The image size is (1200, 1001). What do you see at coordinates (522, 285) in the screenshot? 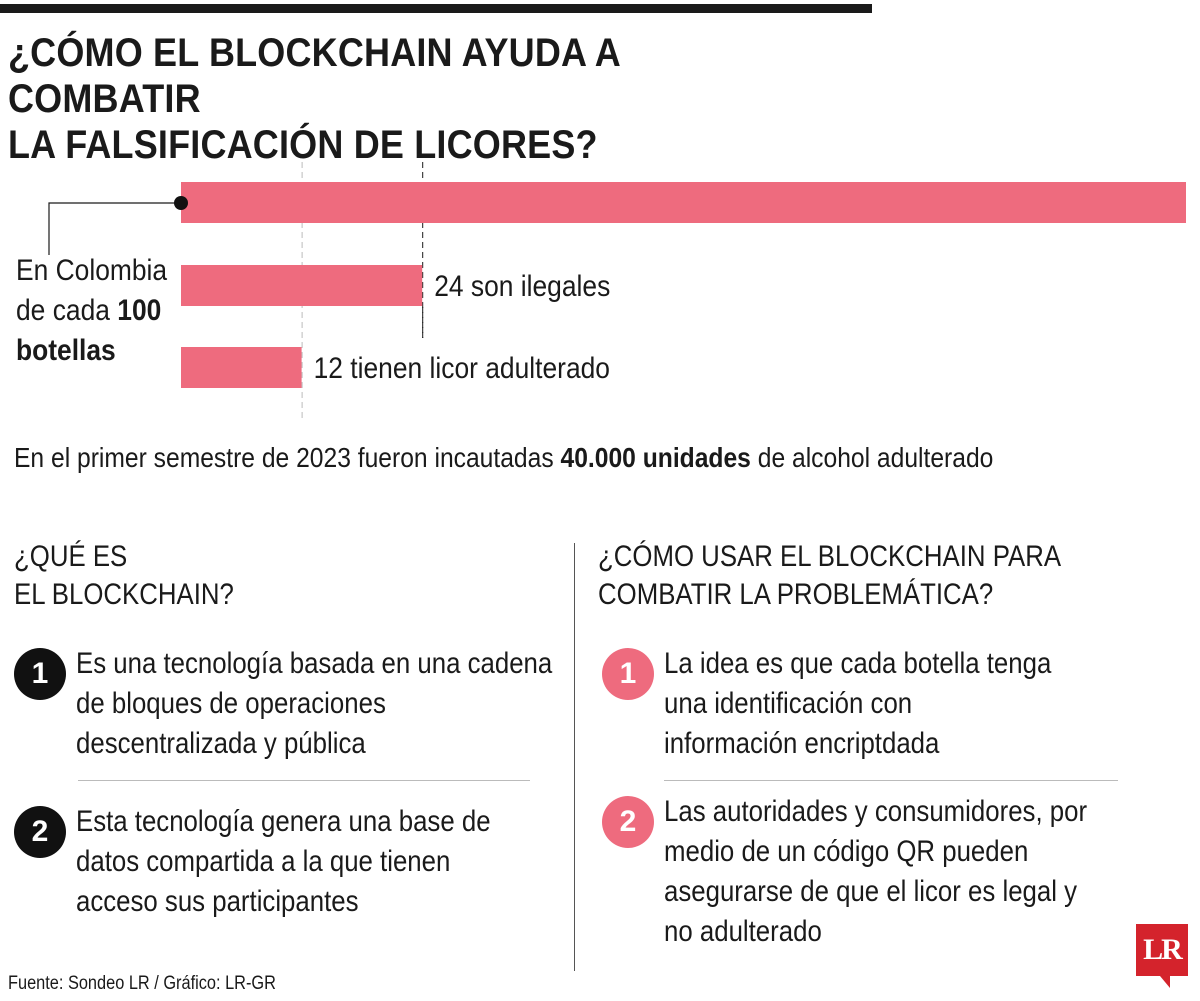
I see `data-label: 24 son ilegales` at bounding box center [522, 285].